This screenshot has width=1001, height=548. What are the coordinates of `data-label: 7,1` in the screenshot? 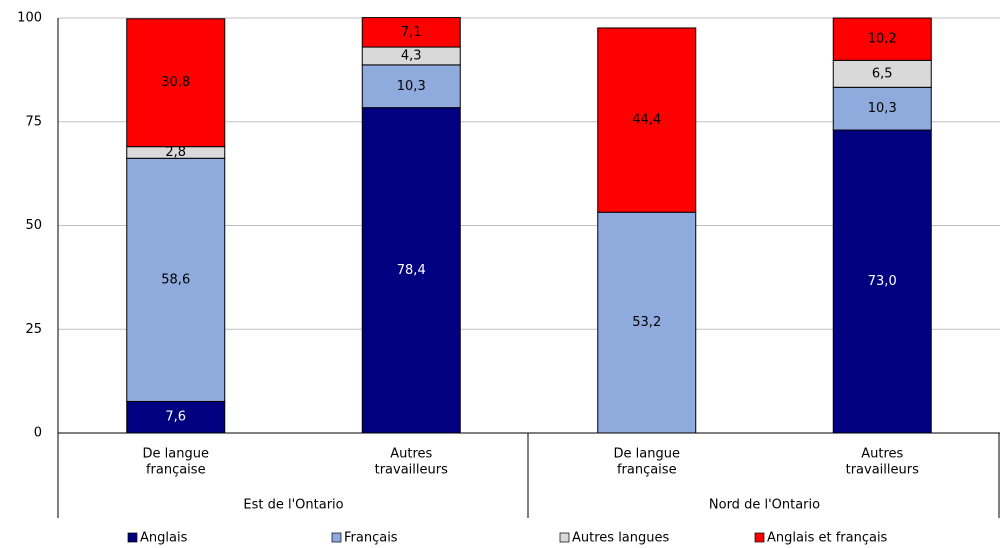 It's located at (411, 32).